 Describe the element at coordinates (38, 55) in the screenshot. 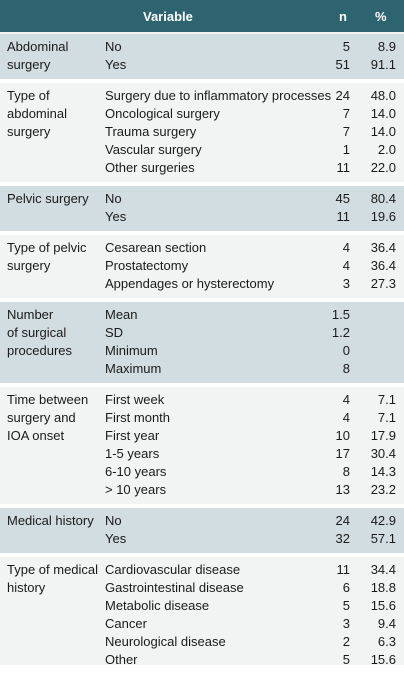

I see `group-label: Abdominal surgery` at that location.